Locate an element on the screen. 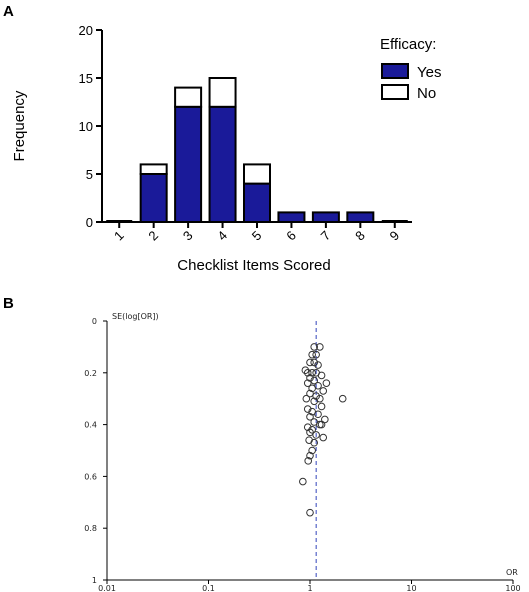 Image resolution: width=529 pixels, height=592 pixels. x-tick-label: 6 is located at coordinates (291, 236).